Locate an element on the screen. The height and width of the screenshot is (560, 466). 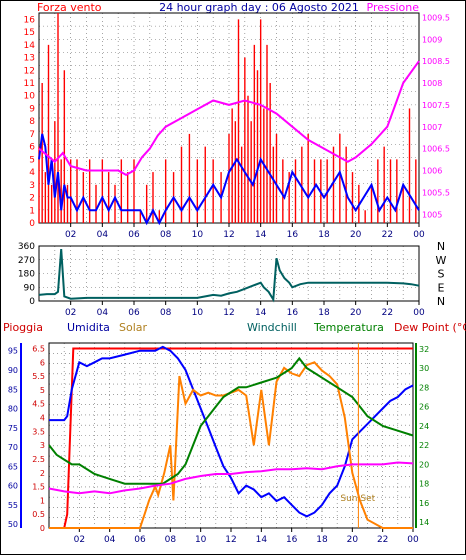
humidity-y-tick: 60 is located at coordinates (13, 486).